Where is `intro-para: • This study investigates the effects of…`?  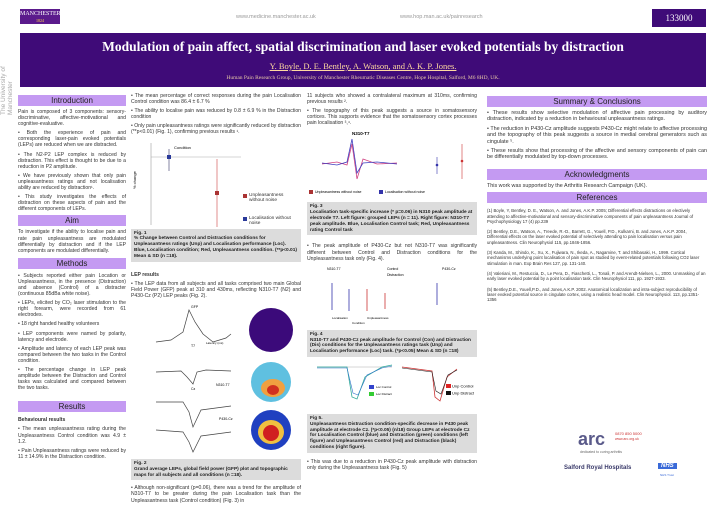 intro-para: • This study investigates the effects of… is located at coordinates (72, 203).